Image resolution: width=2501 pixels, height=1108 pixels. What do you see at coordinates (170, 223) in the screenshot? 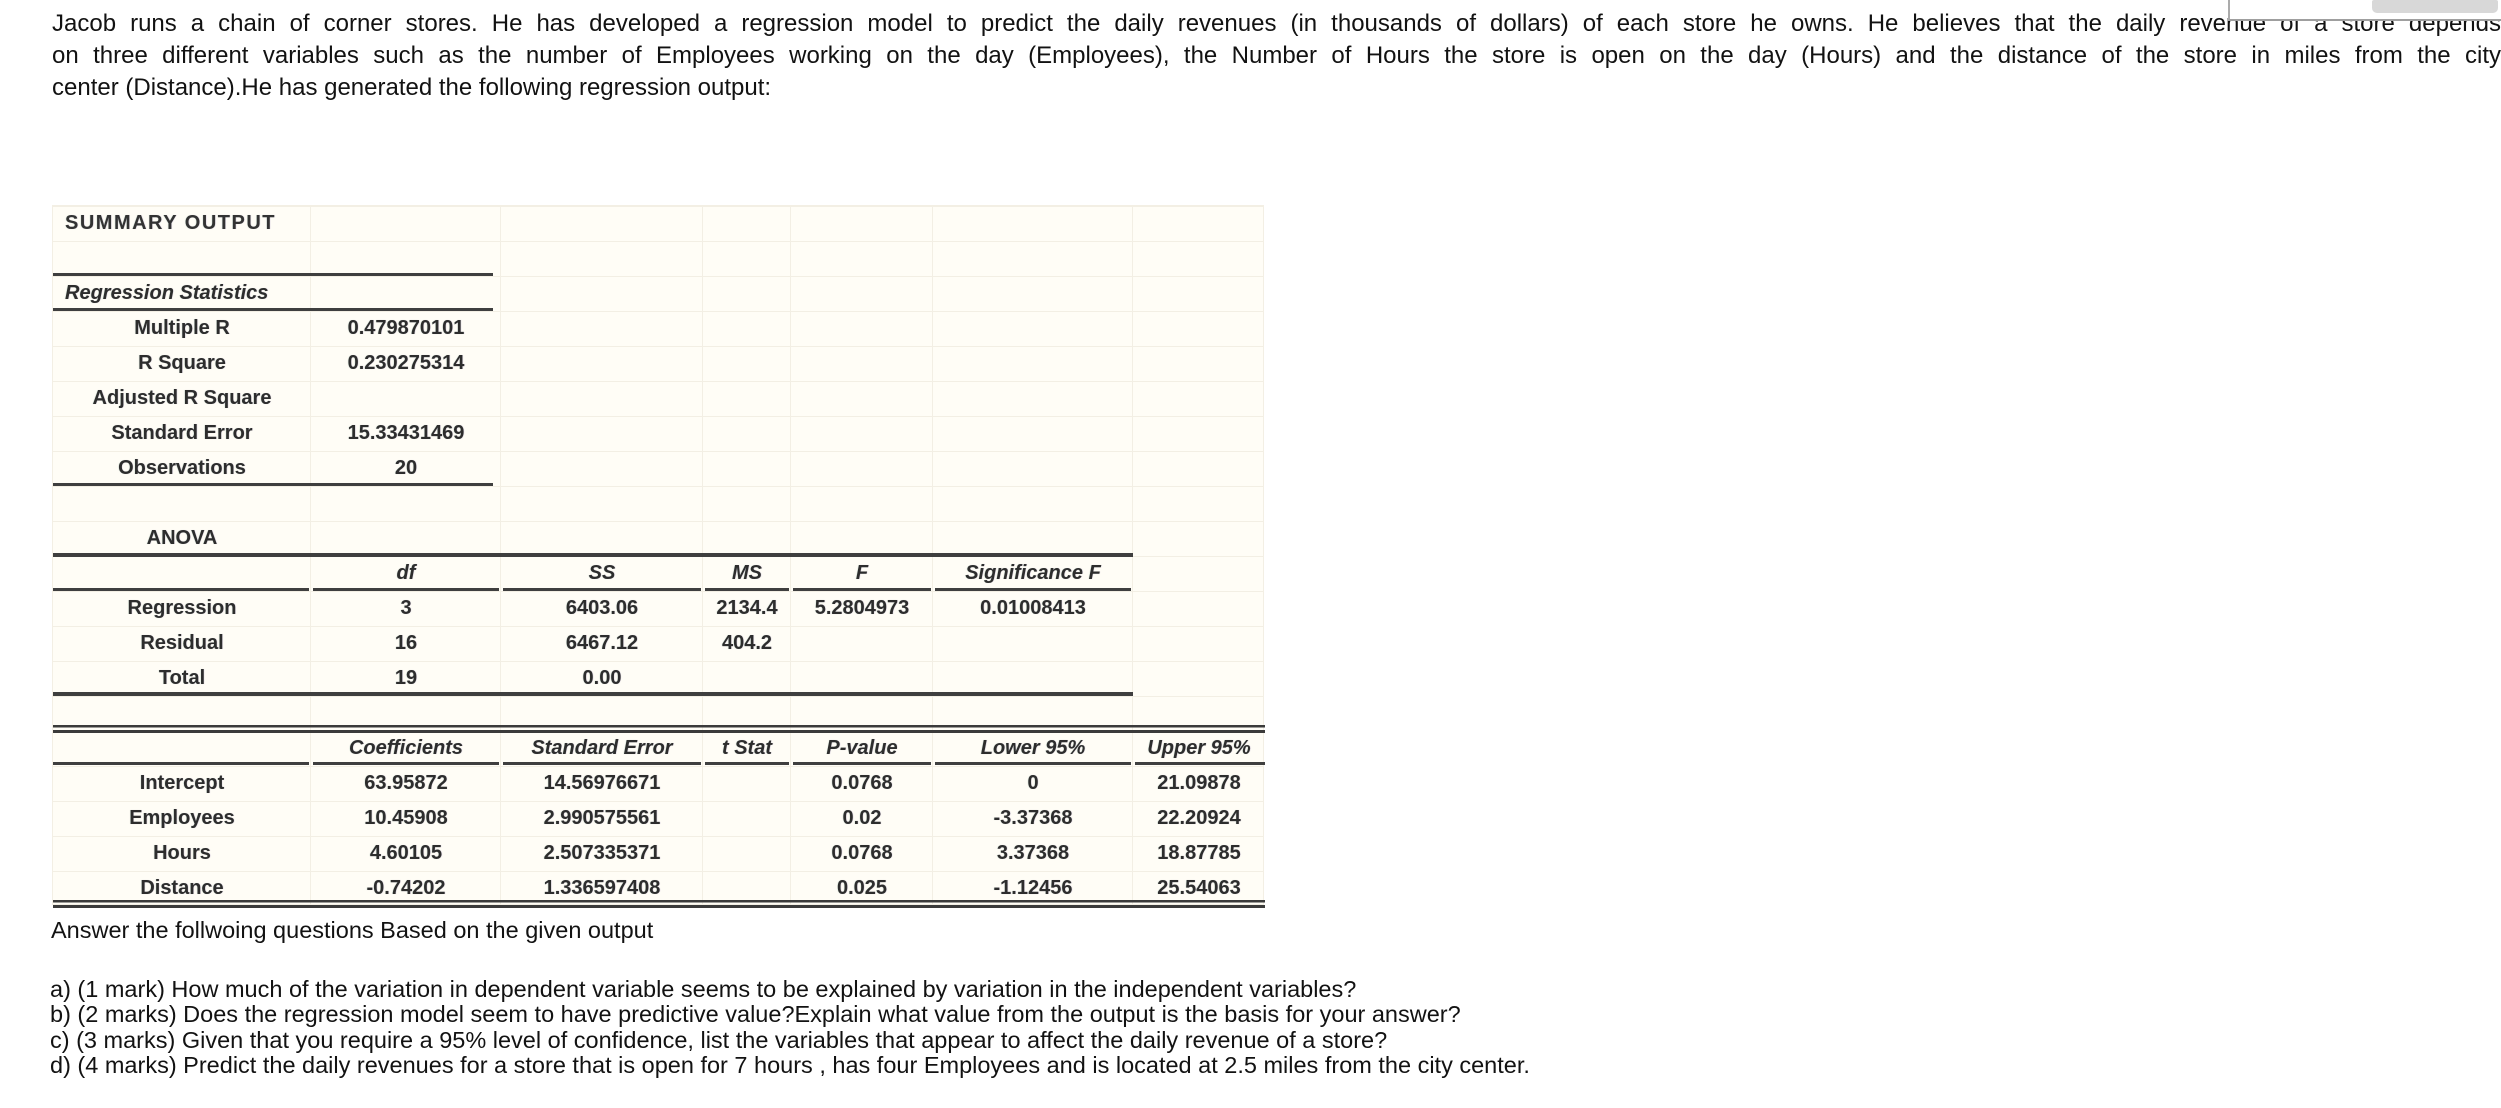
I see `summary-output-title: SUMMARY OUTPUT` at bounding box center [170, 223].